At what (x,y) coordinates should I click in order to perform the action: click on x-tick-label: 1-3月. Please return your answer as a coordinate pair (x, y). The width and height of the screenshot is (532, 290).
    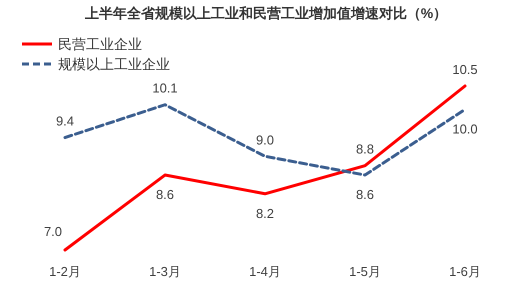
    Looking at the image, I should click on (165, 271).